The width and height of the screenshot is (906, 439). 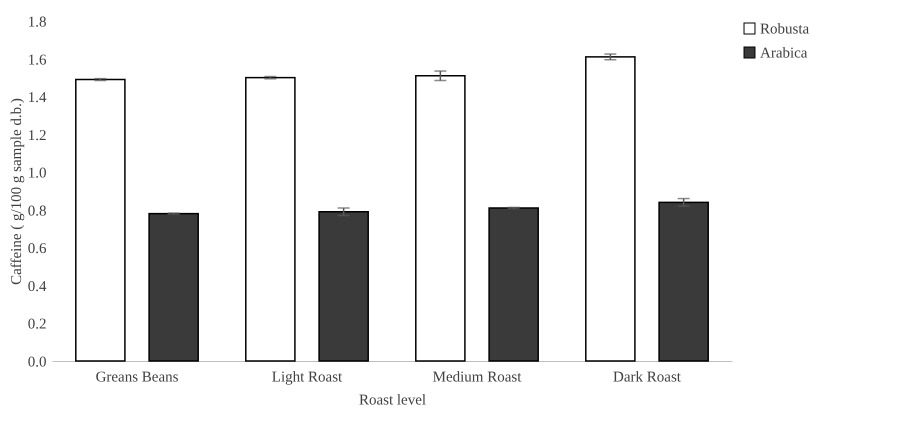 What do you see at coordinates (37, 362) in the screenshot?
I see `y-tick-label: 0.0` at bounding box center [37, 362].